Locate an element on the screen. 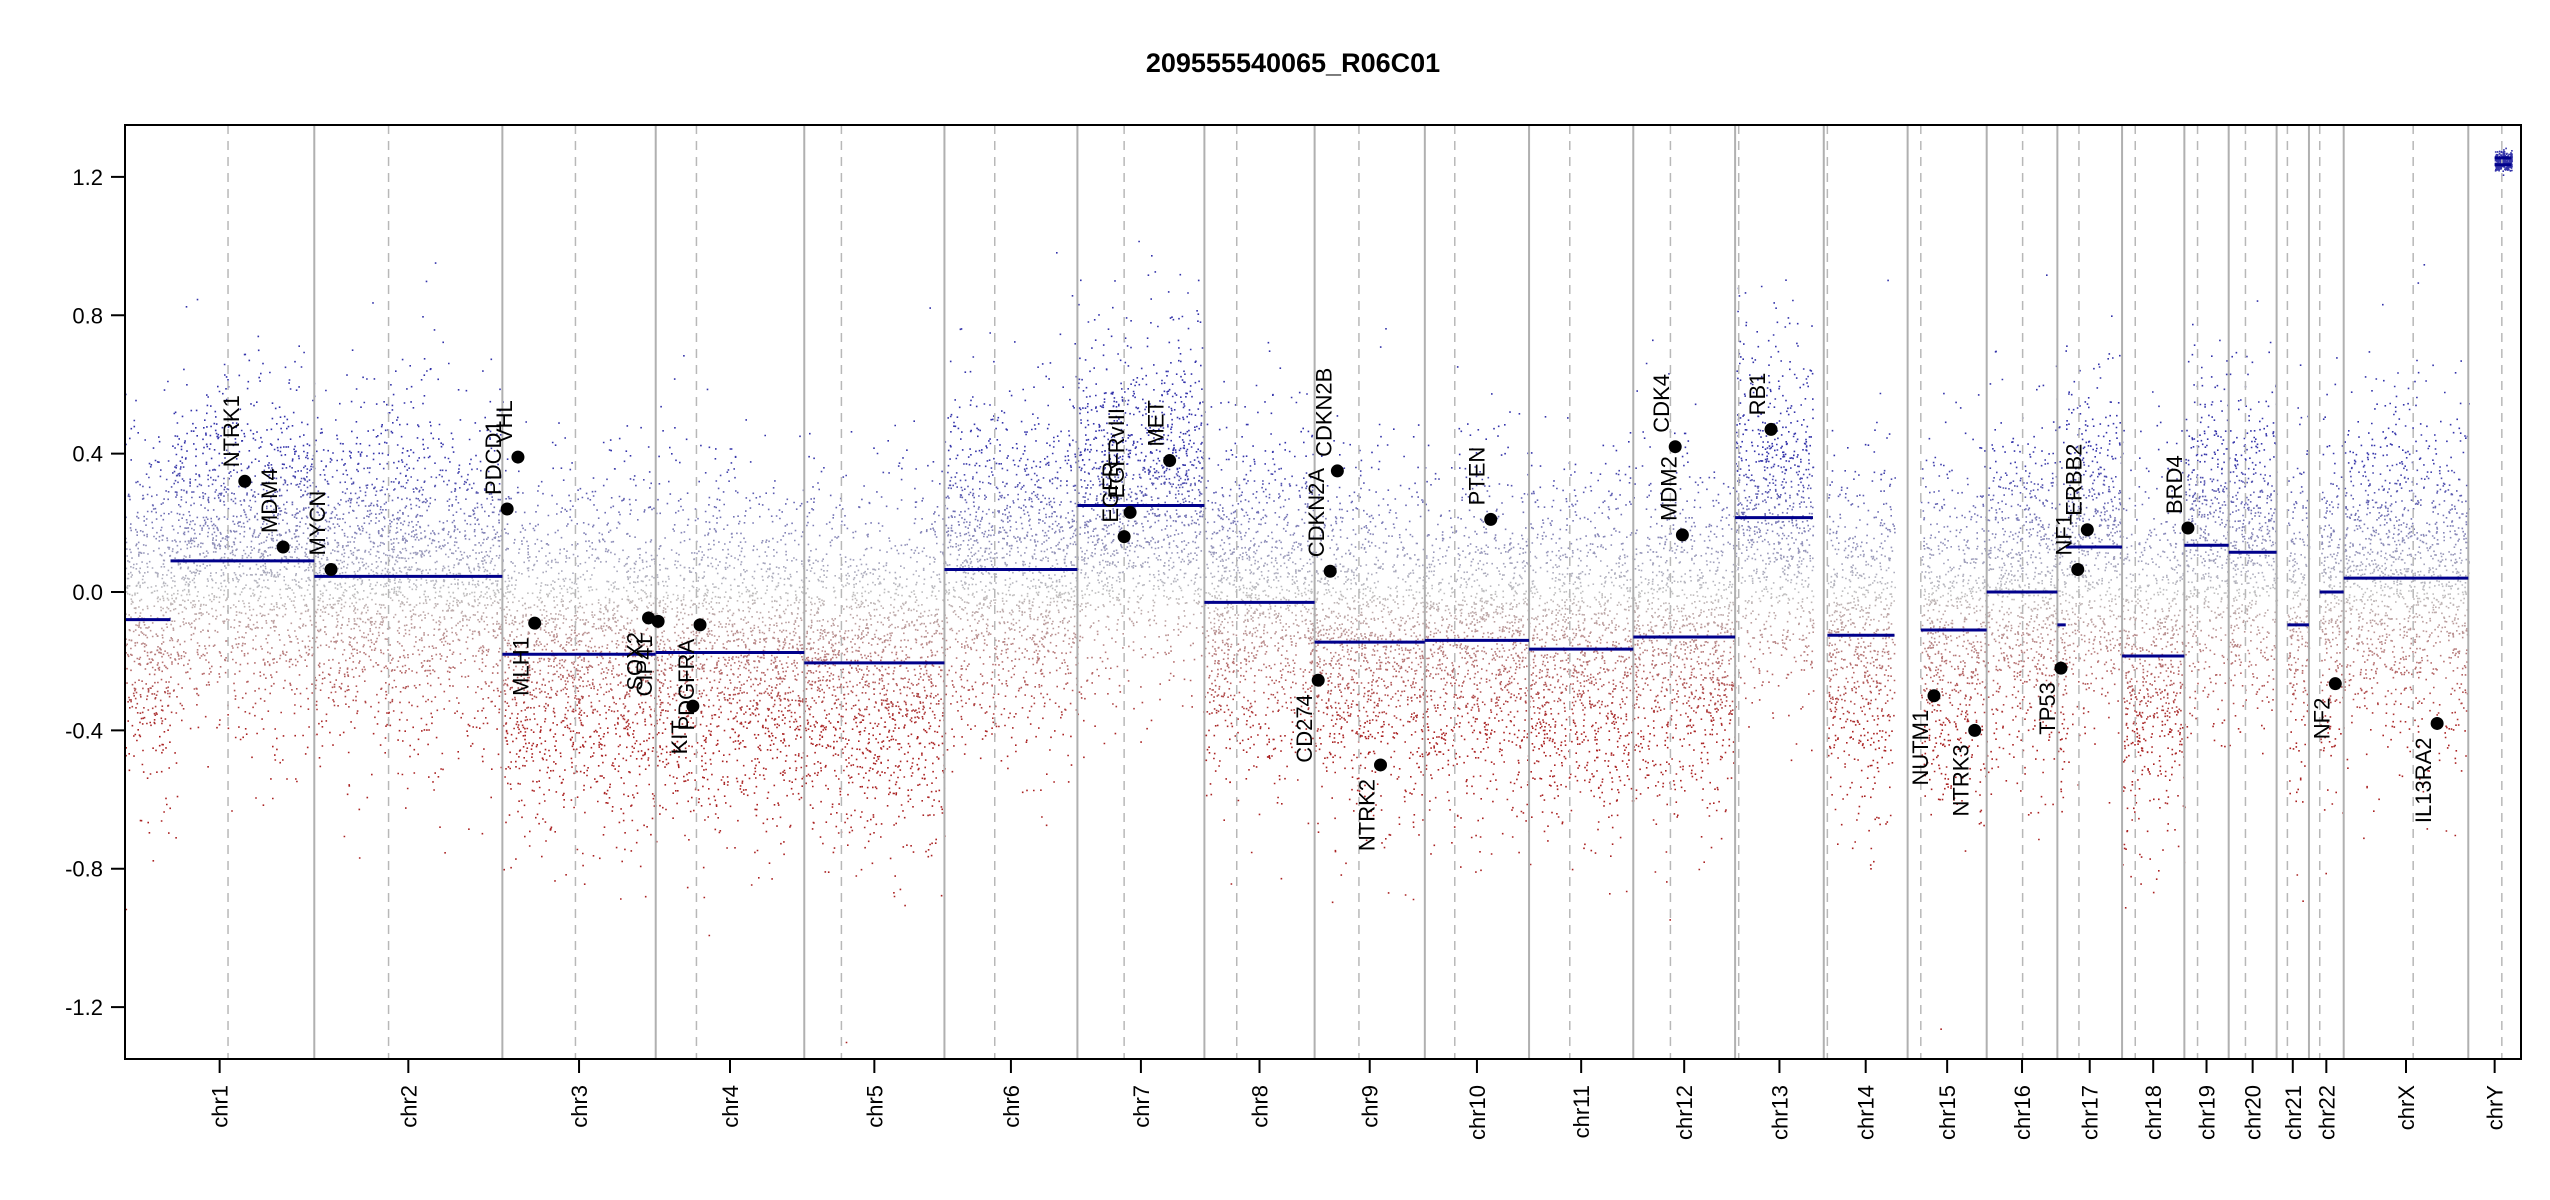 This screenshot has height=1200, width=2550. x-tick-label-chr1: chr1 is located at coordinates (220, 1106).